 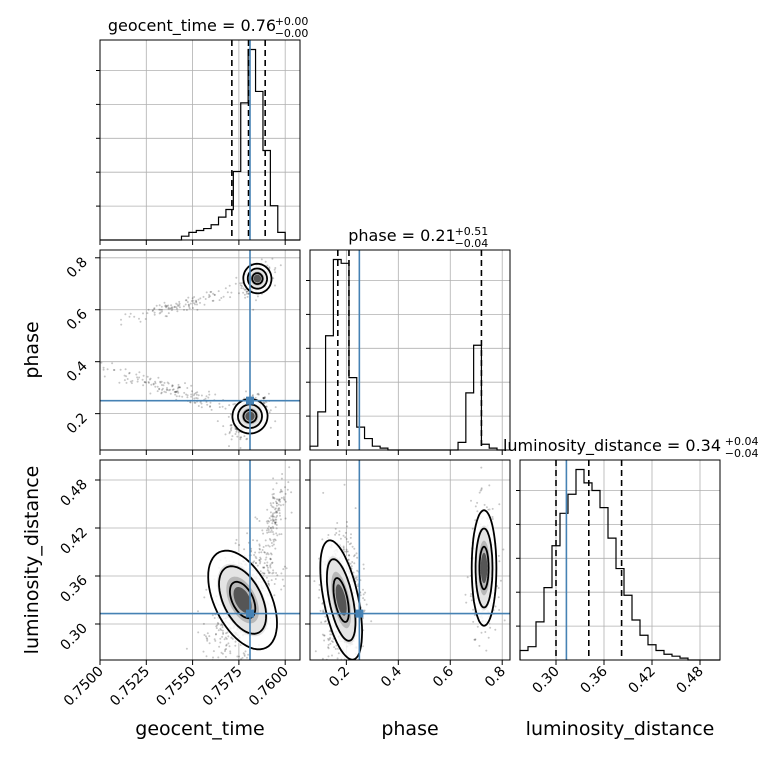 What do you see at coordinates (438, 235) in the screenshot?
I see `title-value: 0.21` at bounding box center [438, 235].